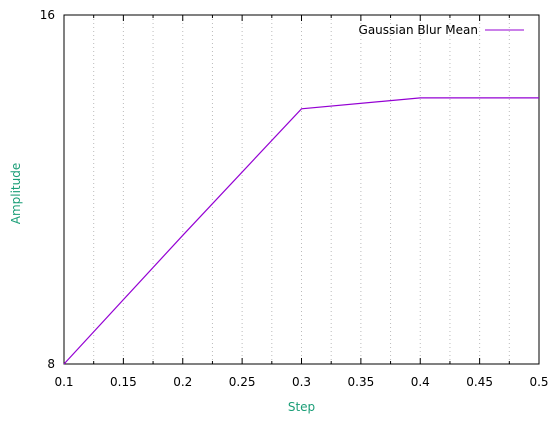 The width and height of the screenshot is (552, 421). Describe the element at coordinates (420, 382) in the screenshot. I see `x-tick-label: 0.4` at that location.